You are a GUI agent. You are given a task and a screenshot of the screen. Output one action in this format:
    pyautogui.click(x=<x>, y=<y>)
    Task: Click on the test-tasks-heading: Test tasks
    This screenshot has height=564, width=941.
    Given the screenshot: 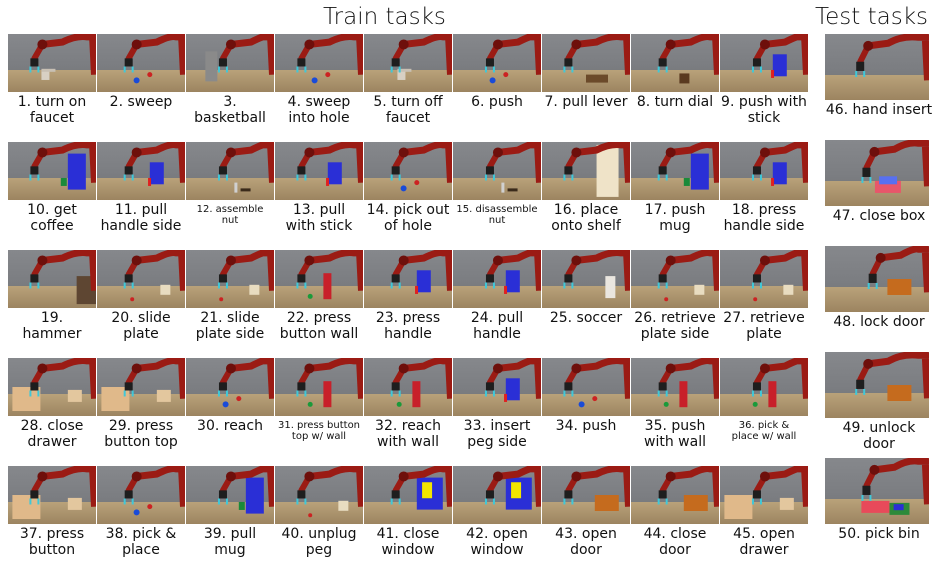 What is the action you would take?
    pyautogui.click(x=872, y=17)
    